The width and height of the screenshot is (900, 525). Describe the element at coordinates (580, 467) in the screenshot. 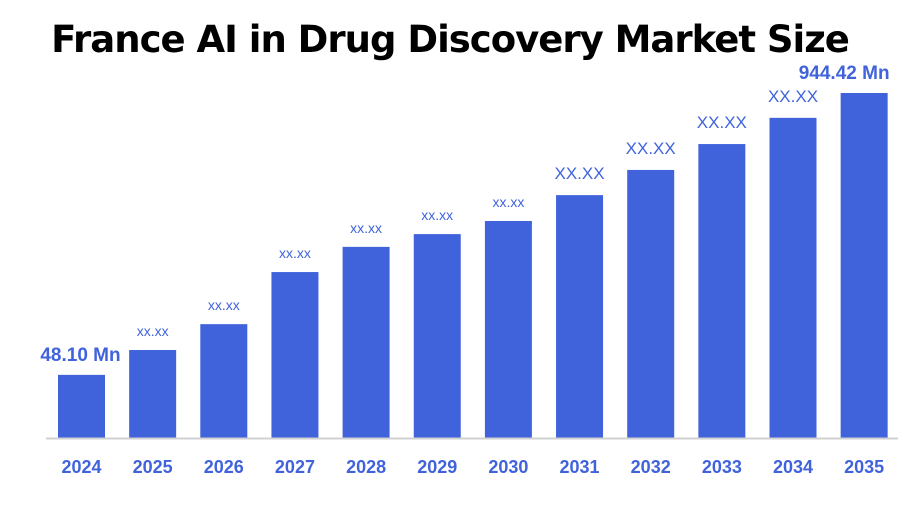

I see `x-tick-label-2031: 2031` at that location.